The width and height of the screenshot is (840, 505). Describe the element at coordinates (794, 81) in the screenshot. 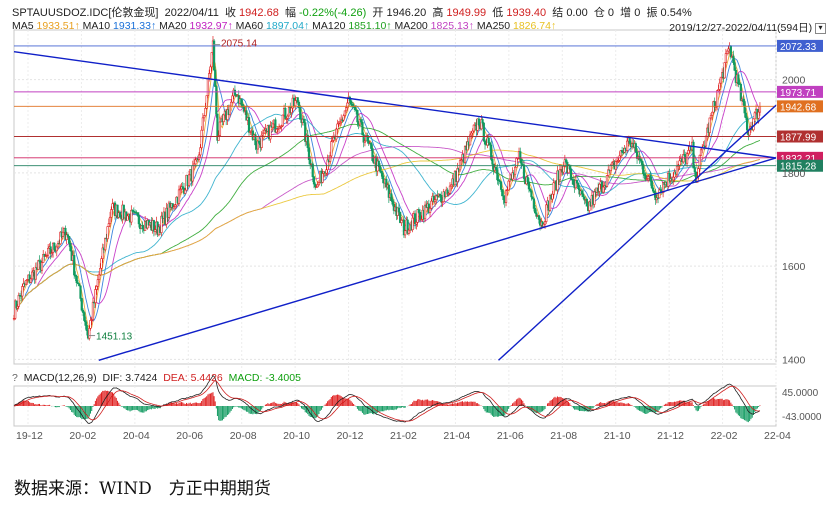

I see `y-tick-label: 2000` at that location.